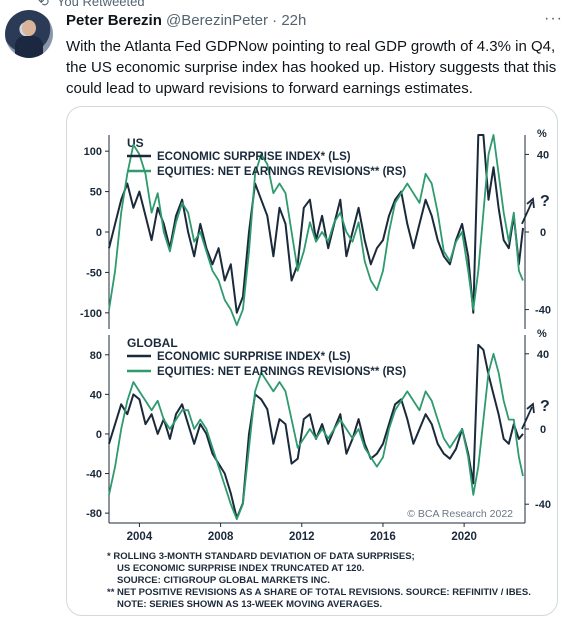 The width and height of the screenshot is (577, 627). What do you see at coordinates (93, 152) in the screenshot?
I see `left-tick-label: 100` at bounding box center [93, 152].